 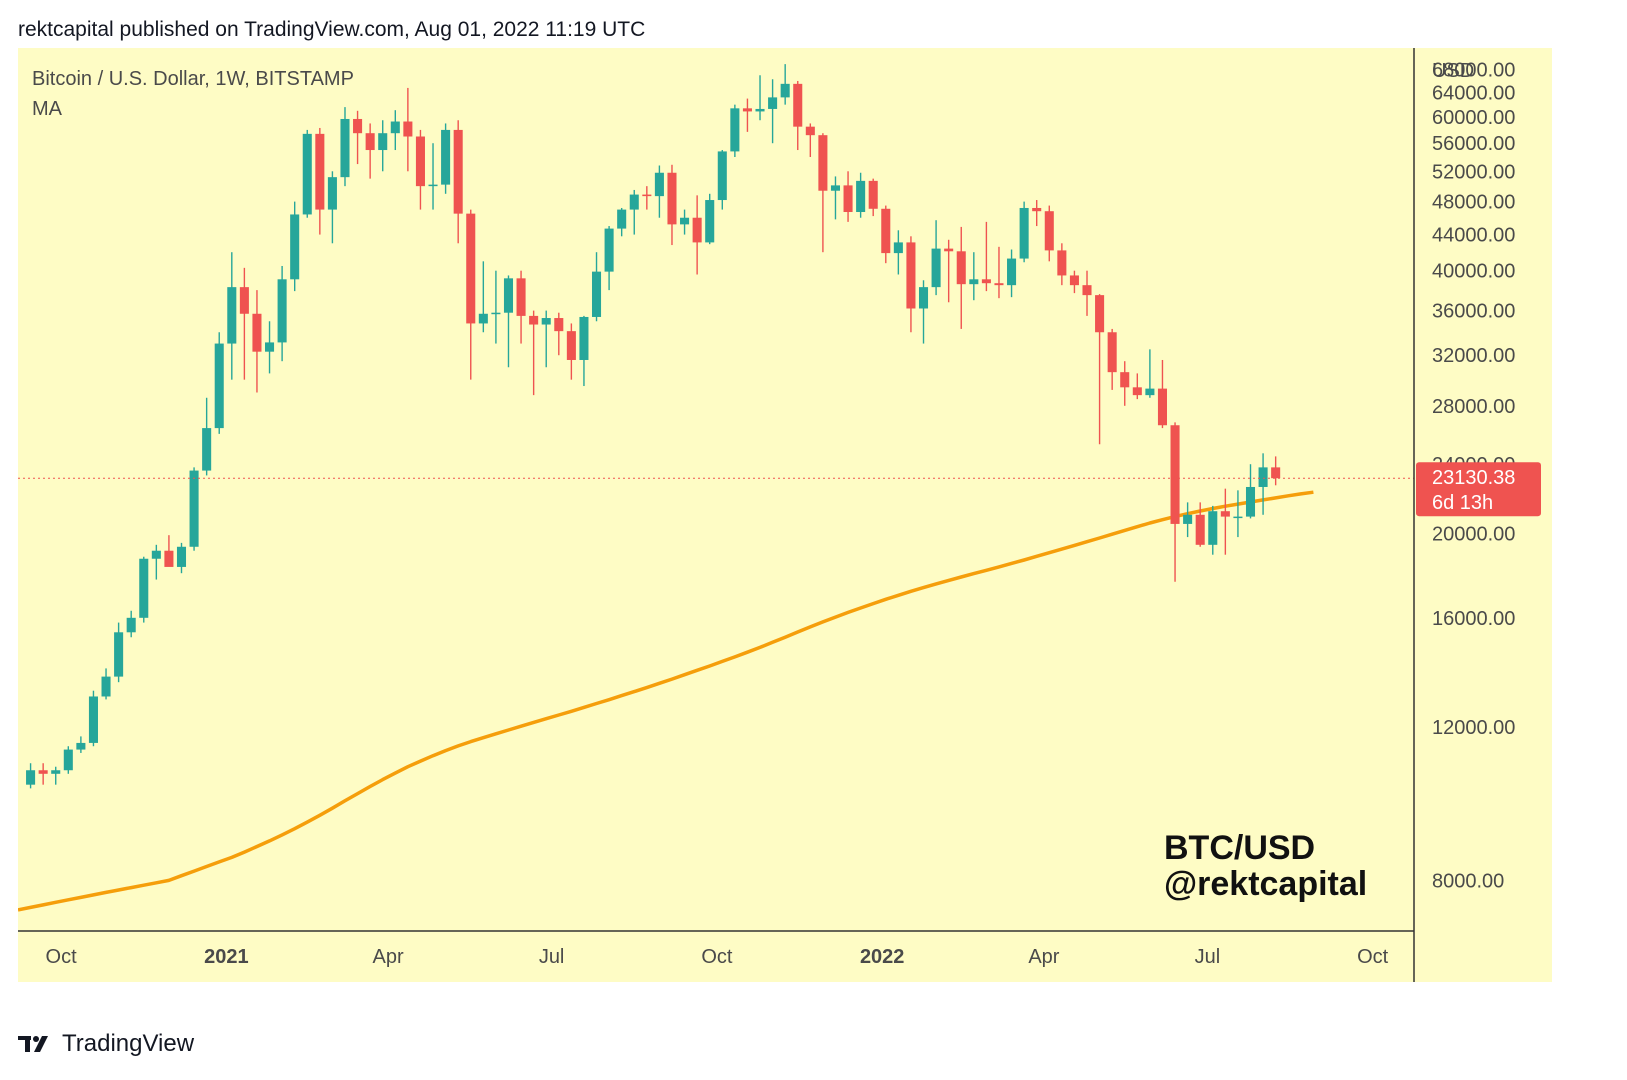 What do you see at coordinates (47, 109) in the screenshot?
I see `indicator-legend: MA` at bounding box center [47, 109].